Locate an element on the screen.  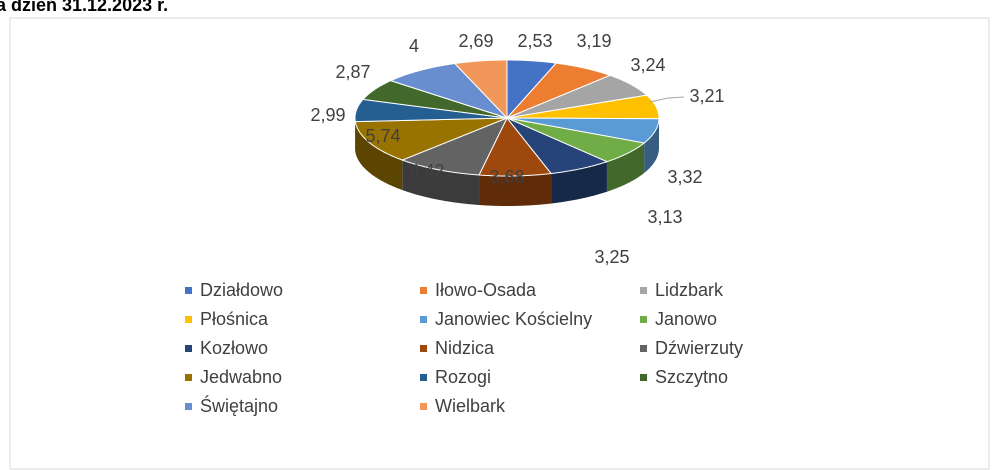
chart-title: a dzień 31.12.2023 r. is located at coordinates (84, 7).